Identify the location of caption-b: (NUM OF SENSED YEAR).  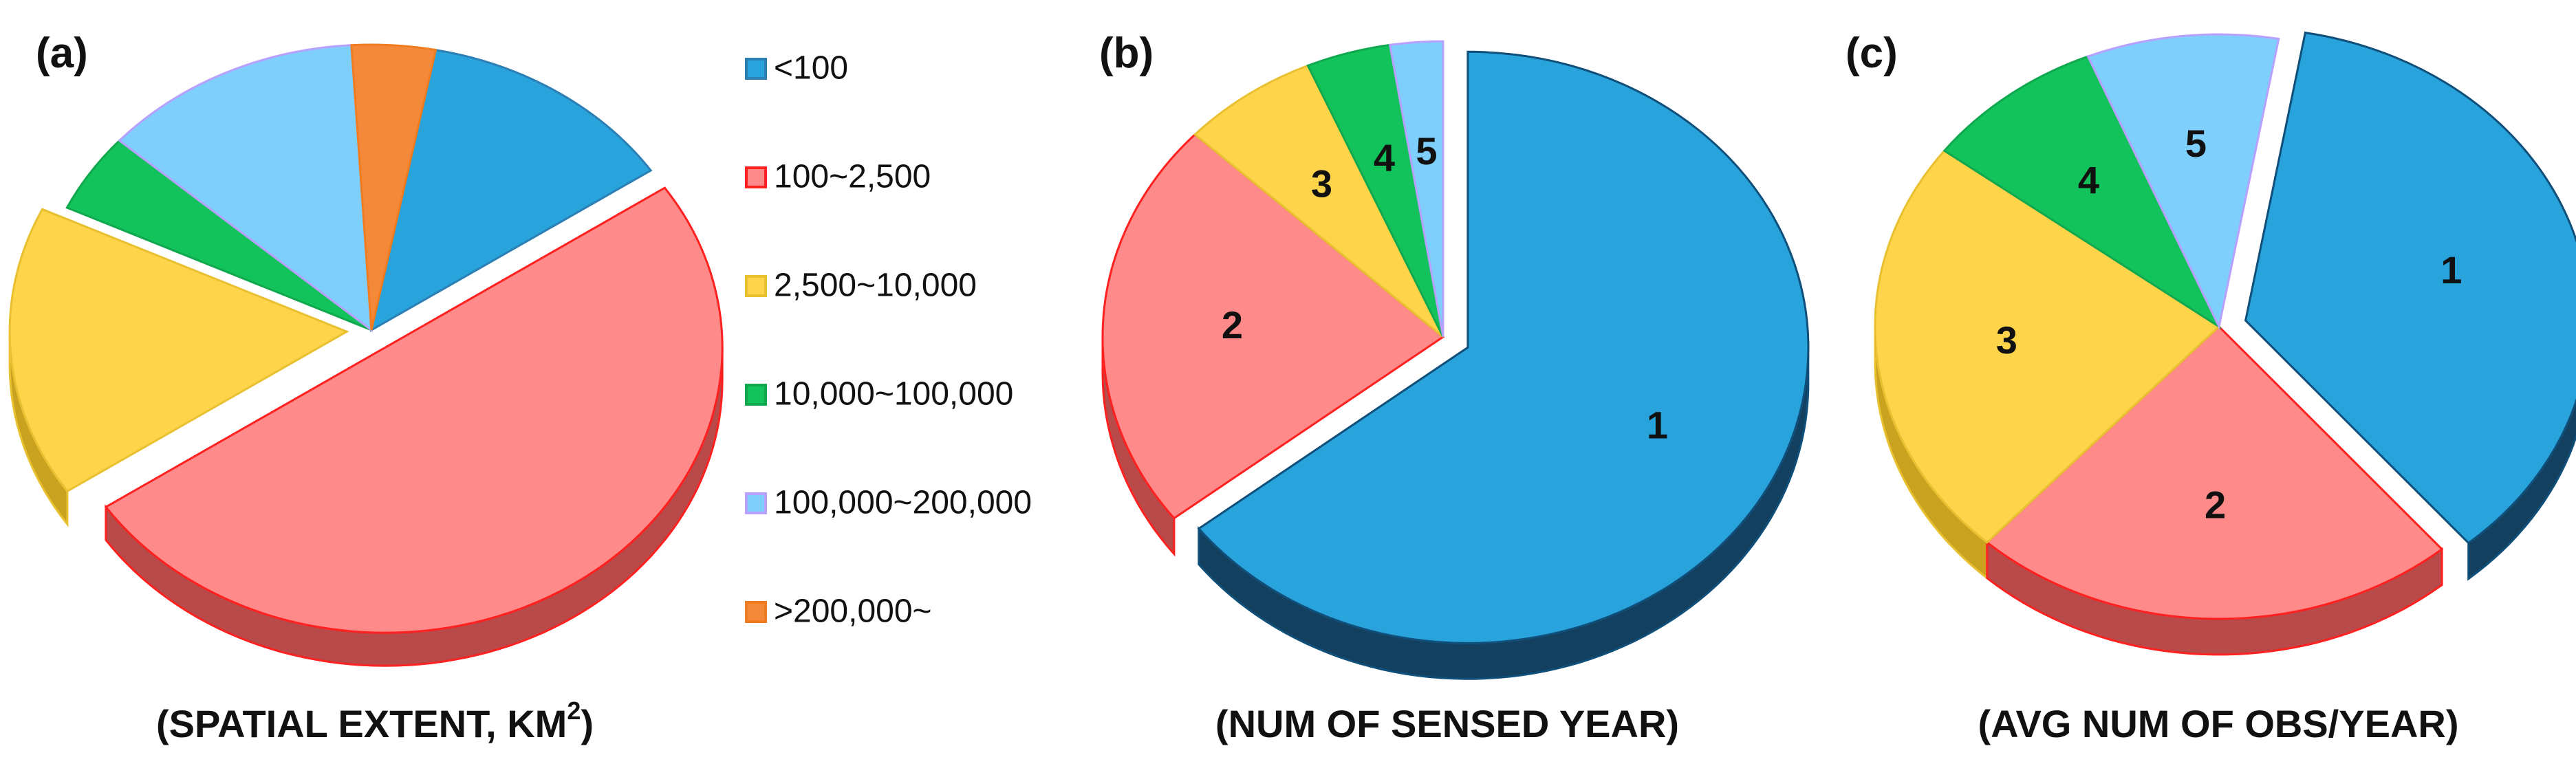
(1447, 724).